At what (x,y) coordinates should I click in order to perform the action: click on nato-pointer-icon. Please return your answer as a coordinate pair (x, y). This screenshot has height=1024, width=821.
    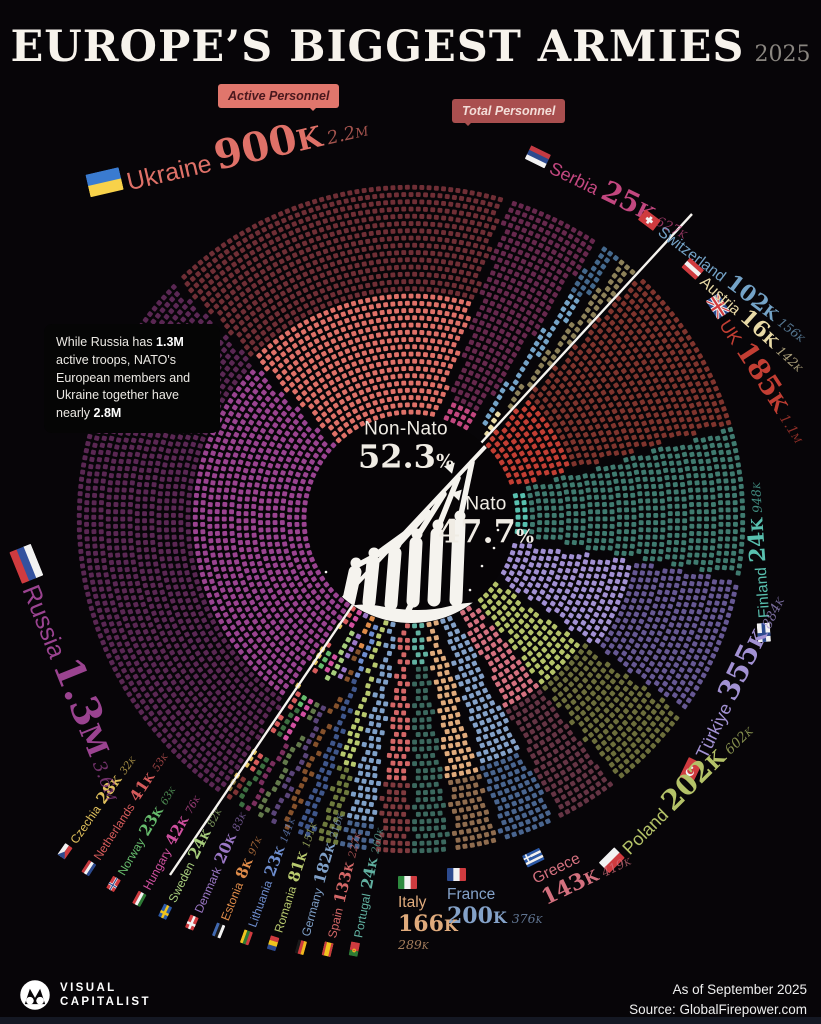
    Looking at the image, I should click on (456, 495).